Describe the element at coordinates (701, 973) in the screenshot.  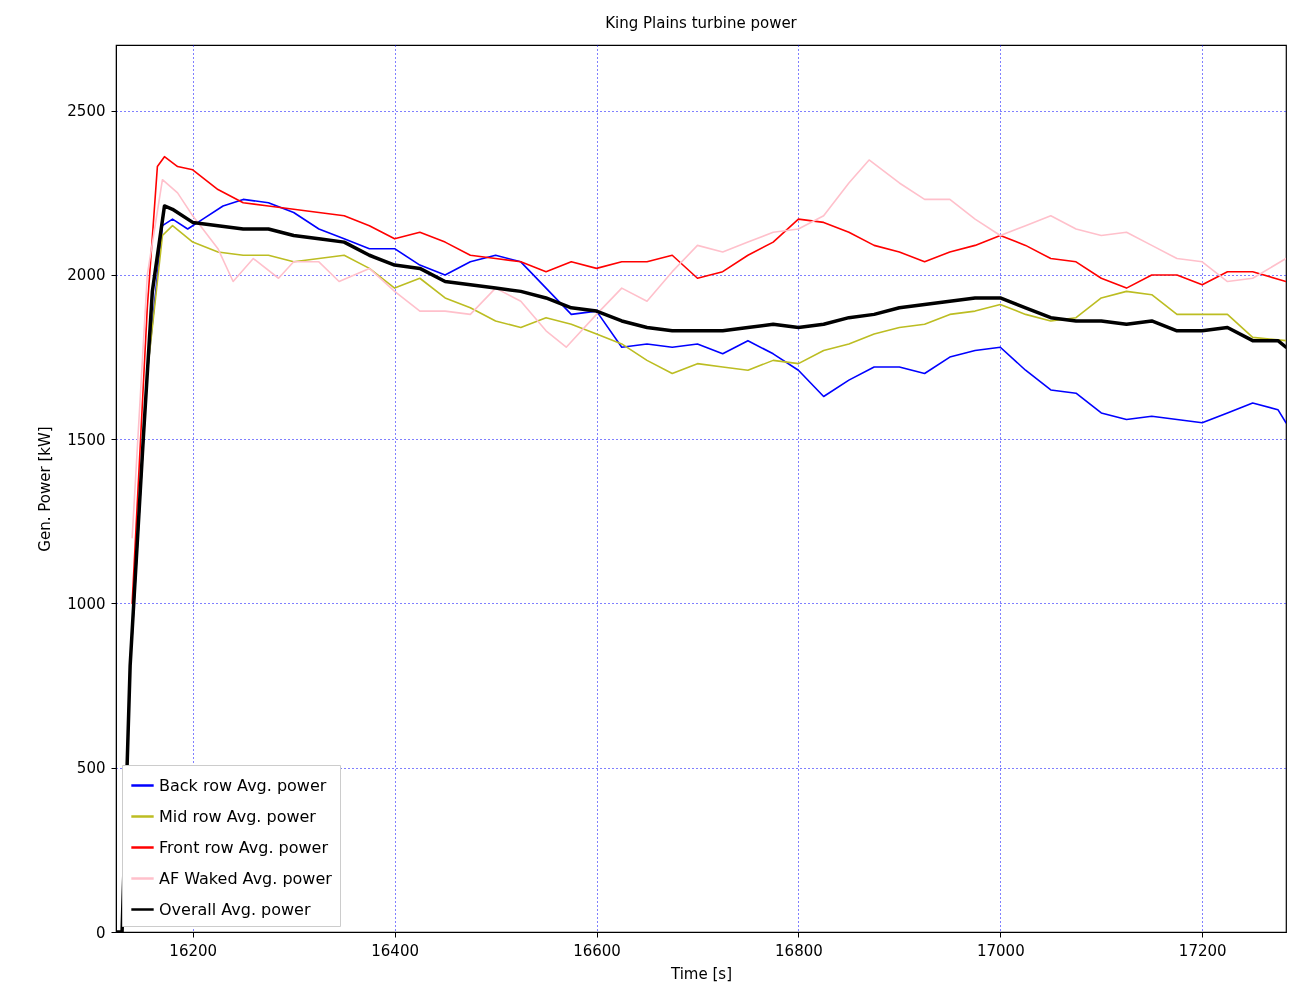
I see `x-axis-title: Time [s]` at that location.